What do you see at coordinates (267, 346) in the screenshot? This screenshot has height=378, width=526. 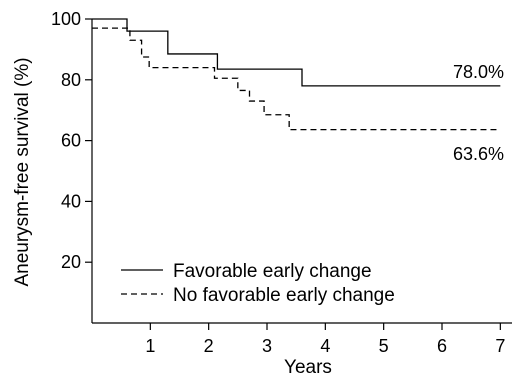 I see `x-tick-label: 3` at bounding box center [267, 346].